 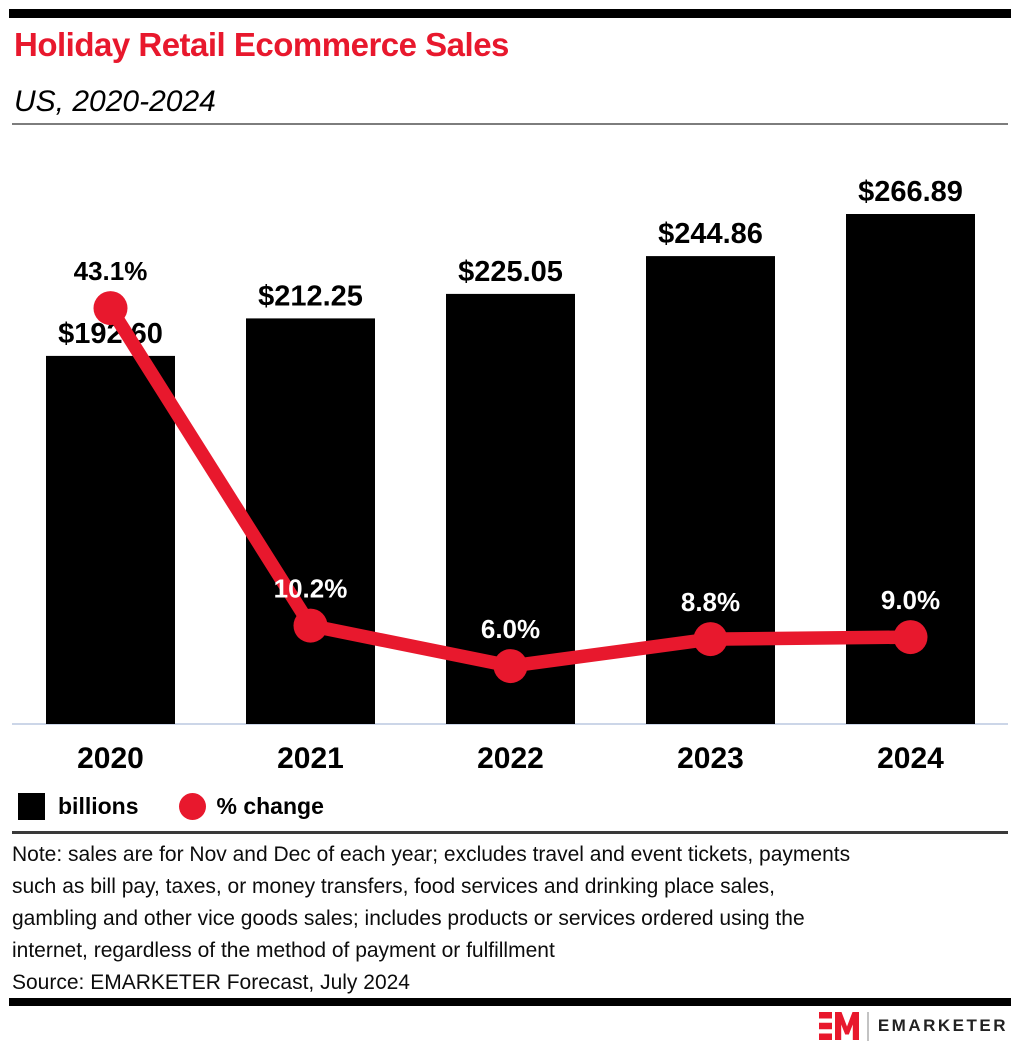 I want to click on footer-branding: EMARKETER, so click(x=913, y=1026).